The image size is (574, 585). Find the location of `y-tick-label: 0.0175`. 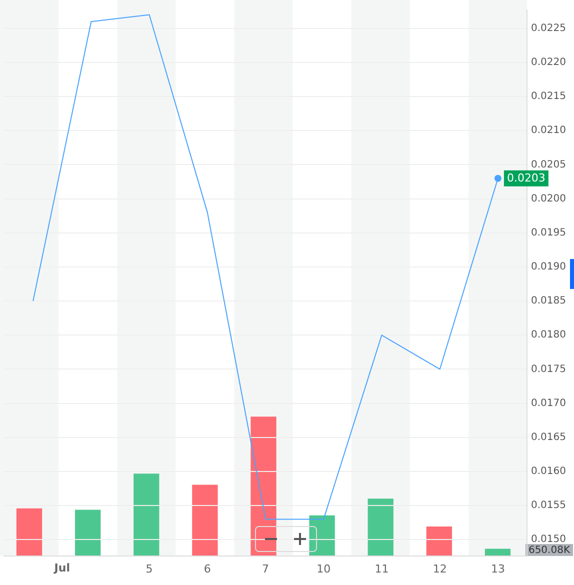

y-tick-label: 0.0175 is located at coordinates (548, 369).